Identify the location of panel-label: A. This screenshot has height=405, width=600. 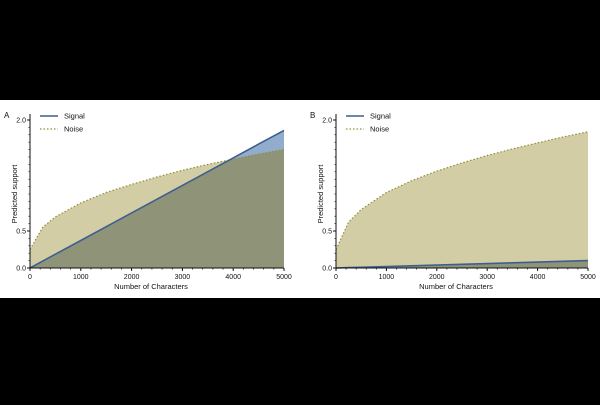
(7, 115).